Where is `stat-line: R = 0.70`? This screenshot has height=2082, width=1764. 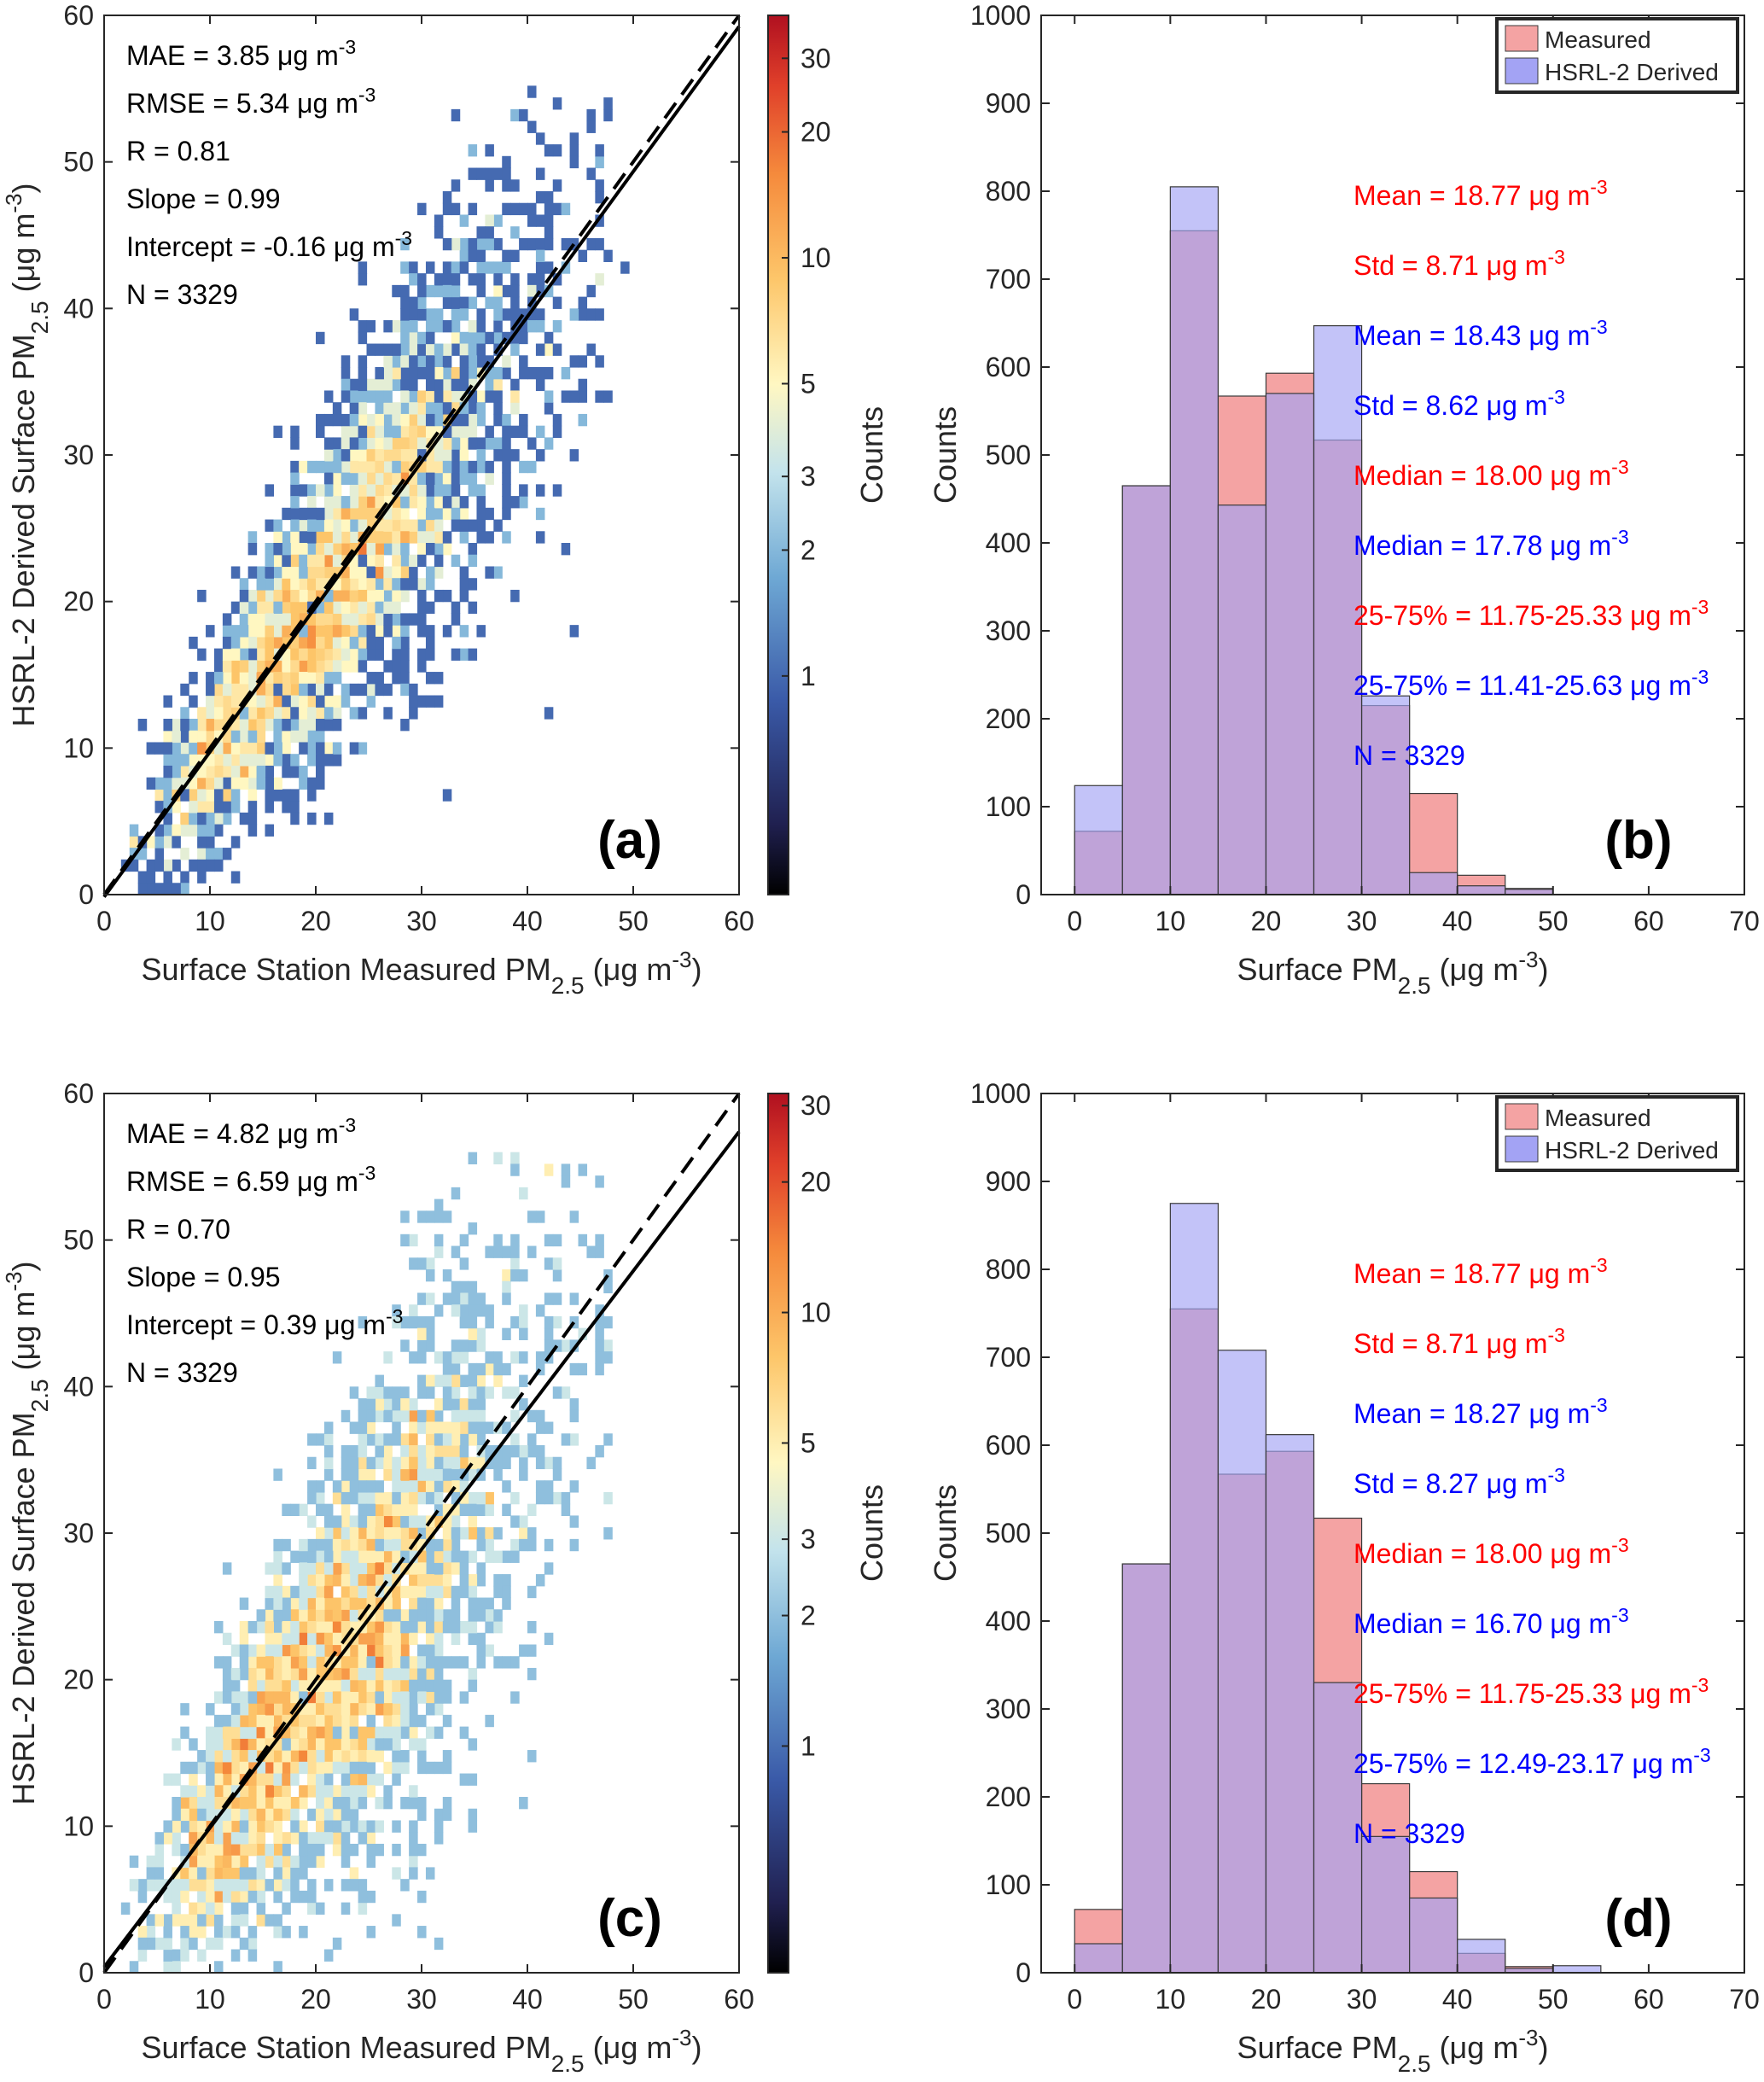 stat-line: R = 0.70 is located at coordinates (178, 1229).